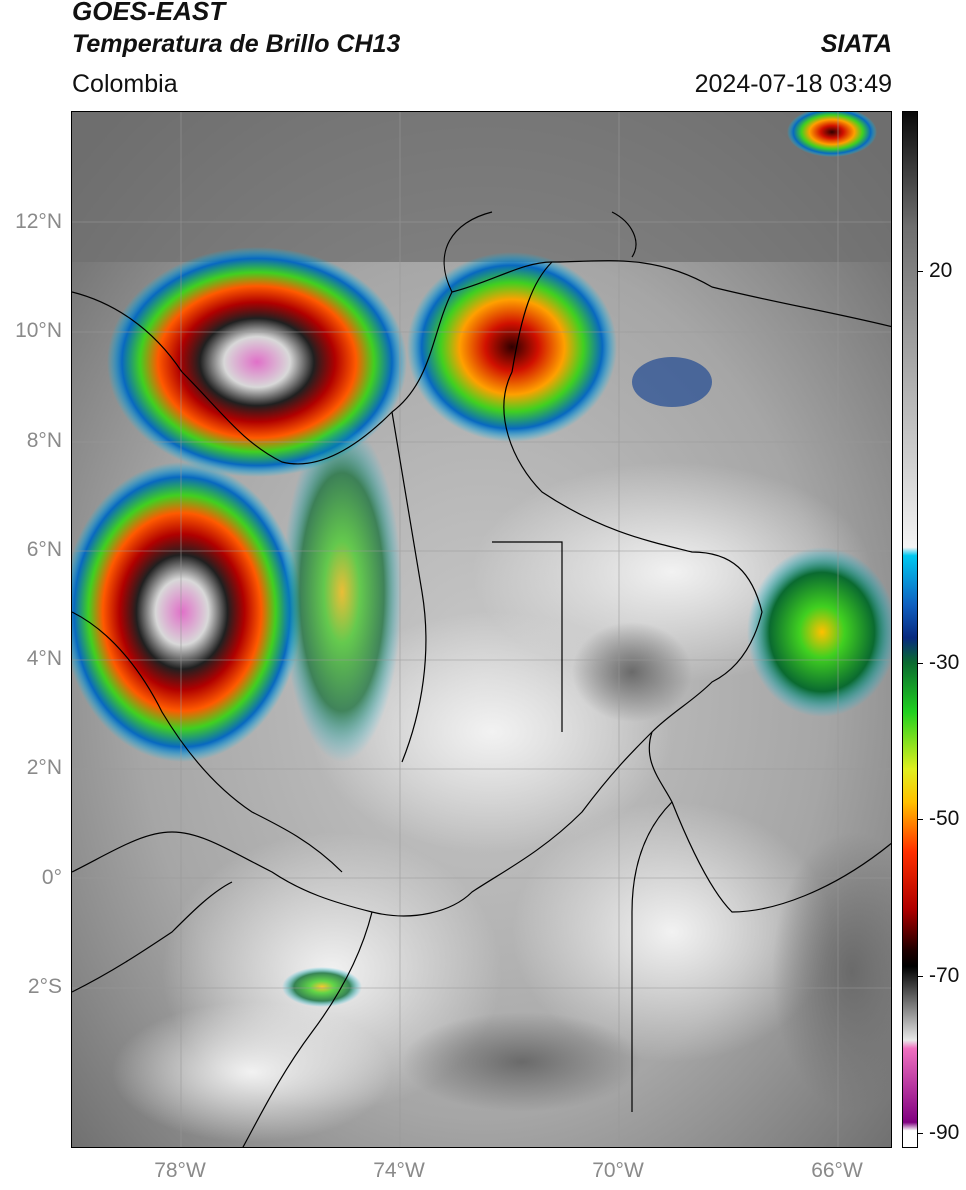  Describe the element at coordinates (399, 1170) in the screenshot. I see `lon-tick-74w: 74°W` at that location.